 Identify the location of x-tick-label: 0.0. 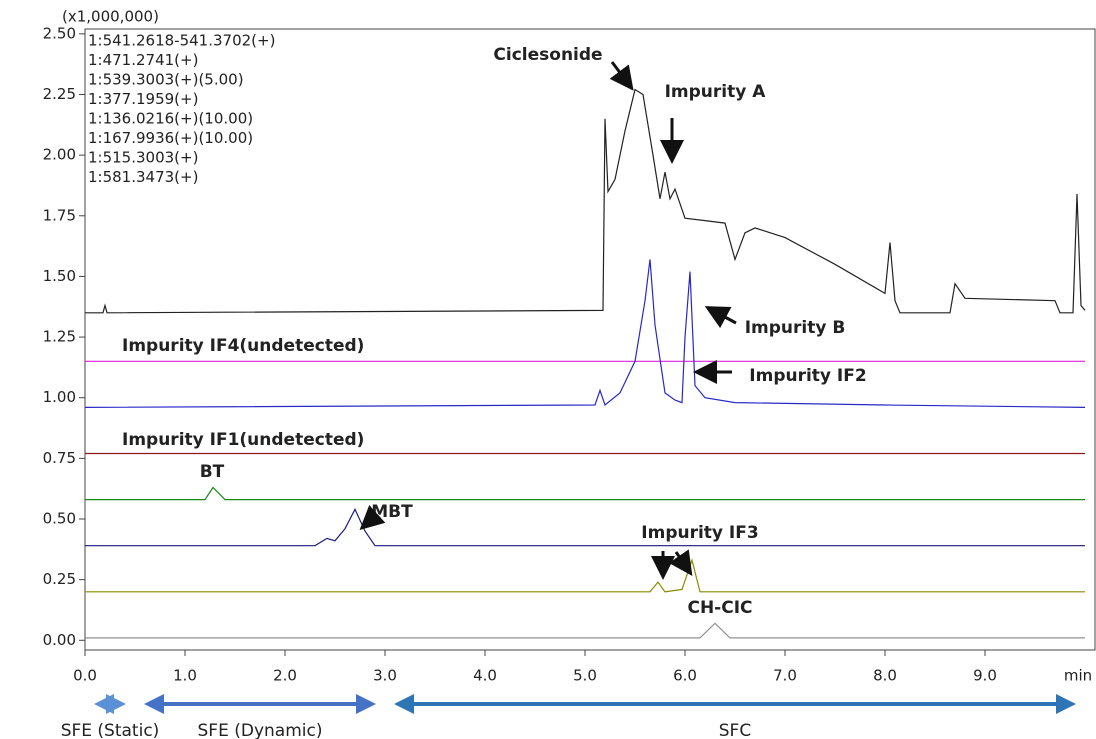
(85, 676).